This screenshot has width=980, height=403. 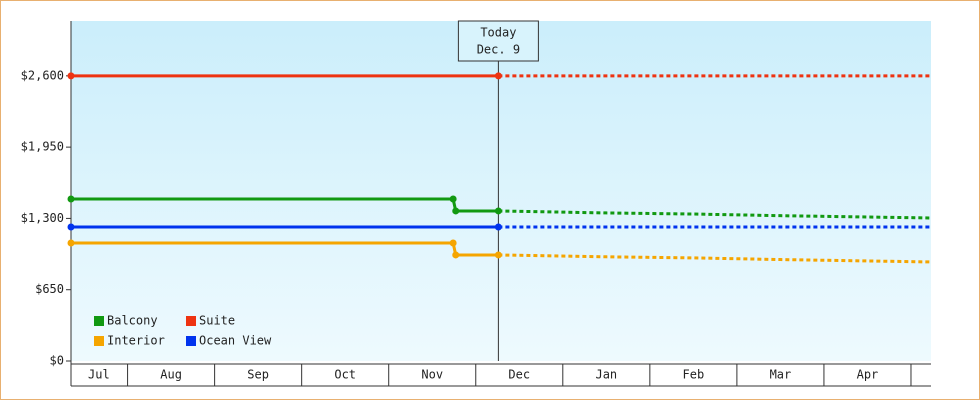 I want to click on x-tick-label: Nov, so click(x=432, y=375).